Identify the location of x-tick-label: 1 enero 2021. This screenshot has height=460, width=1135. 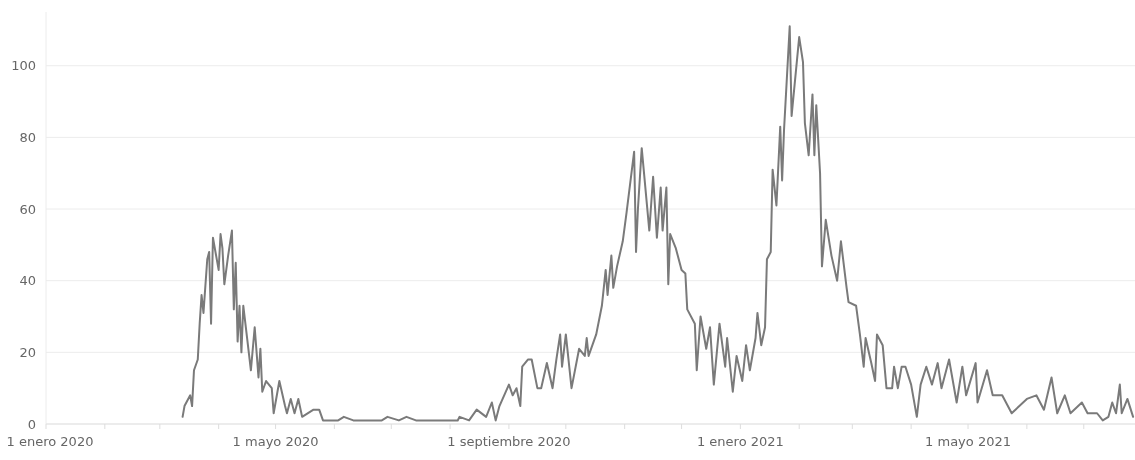
(740, 441).